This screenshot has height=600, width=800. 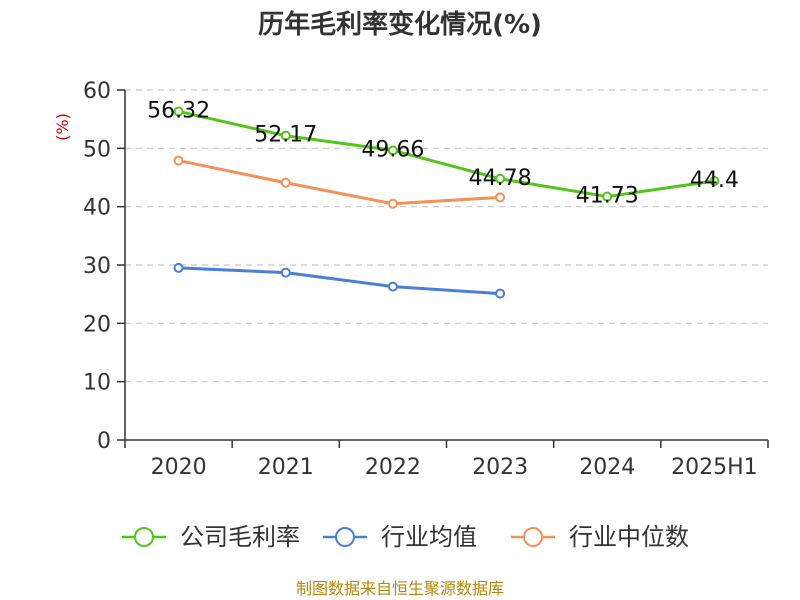 I want to click on data-labels: 56.32 52.17 49.66 44.78 41.73 44.4, so click(x=443, y=153).